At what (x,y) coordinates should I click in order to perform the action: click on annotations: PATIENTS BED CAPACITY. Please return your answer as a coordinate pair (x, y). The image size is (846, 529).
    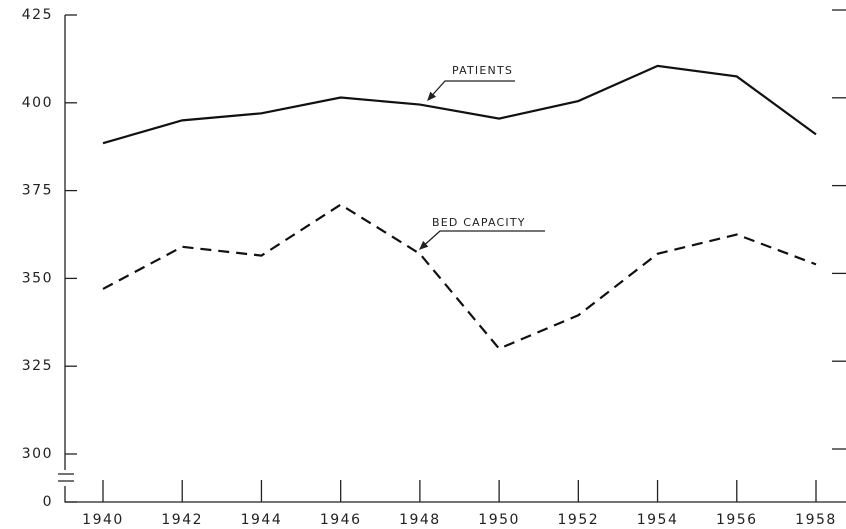
    Looking at the image, I should click on (482, 157).